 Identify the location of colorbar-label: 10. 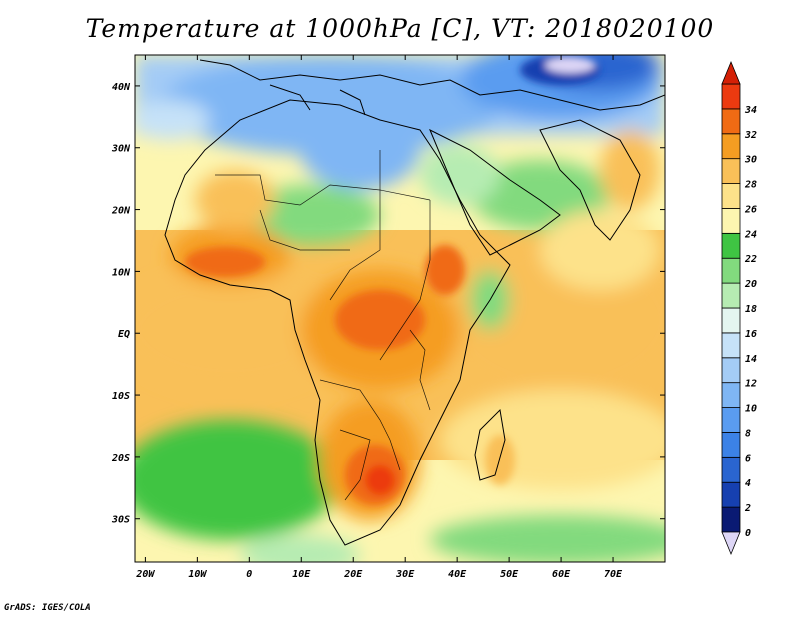
(751, 409).